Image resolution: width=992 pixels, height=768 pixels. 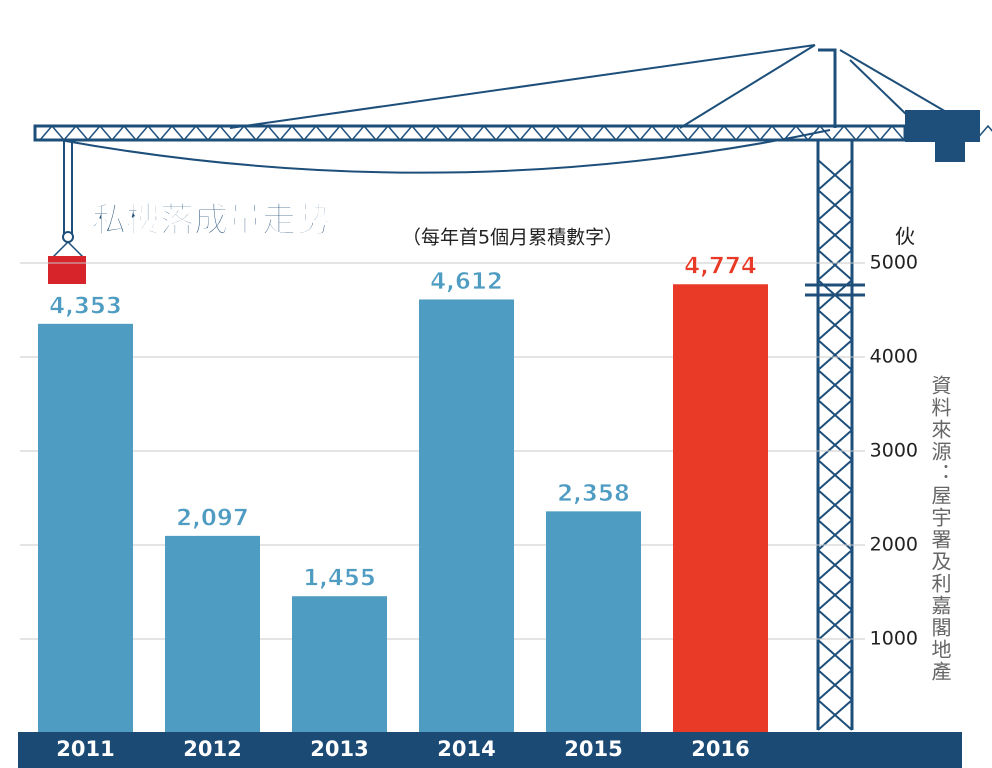 What do you see at coordinates (466, 282) in the screenshot?
I see `value-label: 4,612` at bounding box center [466, 282].